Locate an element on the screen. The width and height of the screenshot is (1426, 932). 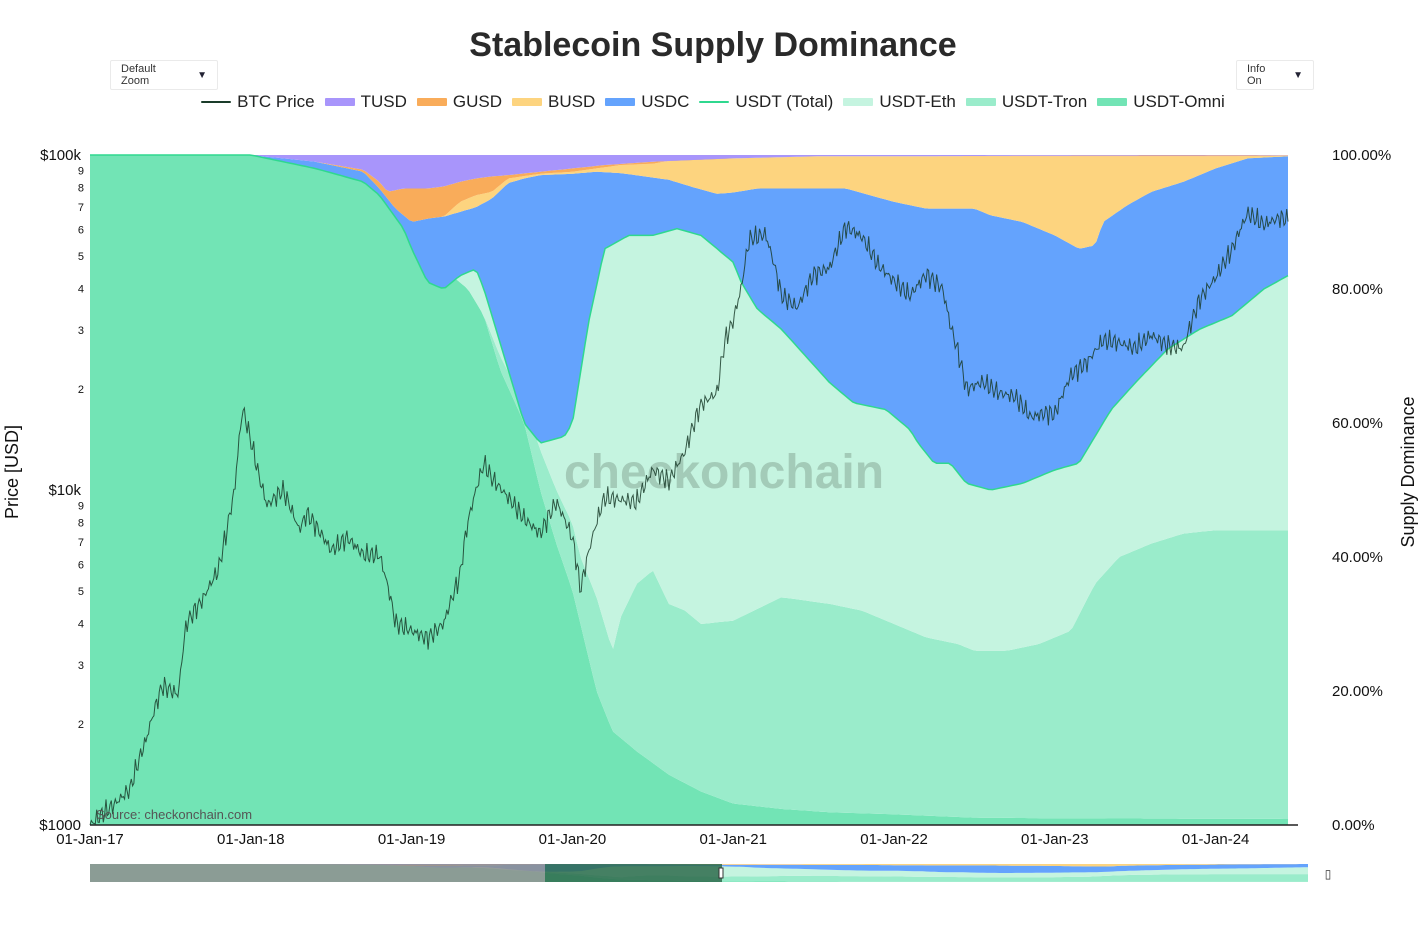
x-tick-label: 01-Jan-22 is located at coordinates (894, 839).